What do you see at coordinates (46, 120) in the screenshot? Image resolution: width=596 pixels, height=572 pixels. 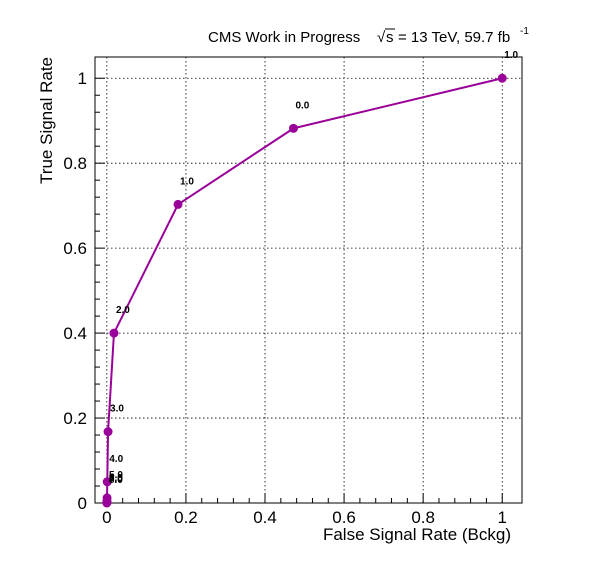 I see `y-axis-title: True Signal Rate` at bounding box center [46, 120].